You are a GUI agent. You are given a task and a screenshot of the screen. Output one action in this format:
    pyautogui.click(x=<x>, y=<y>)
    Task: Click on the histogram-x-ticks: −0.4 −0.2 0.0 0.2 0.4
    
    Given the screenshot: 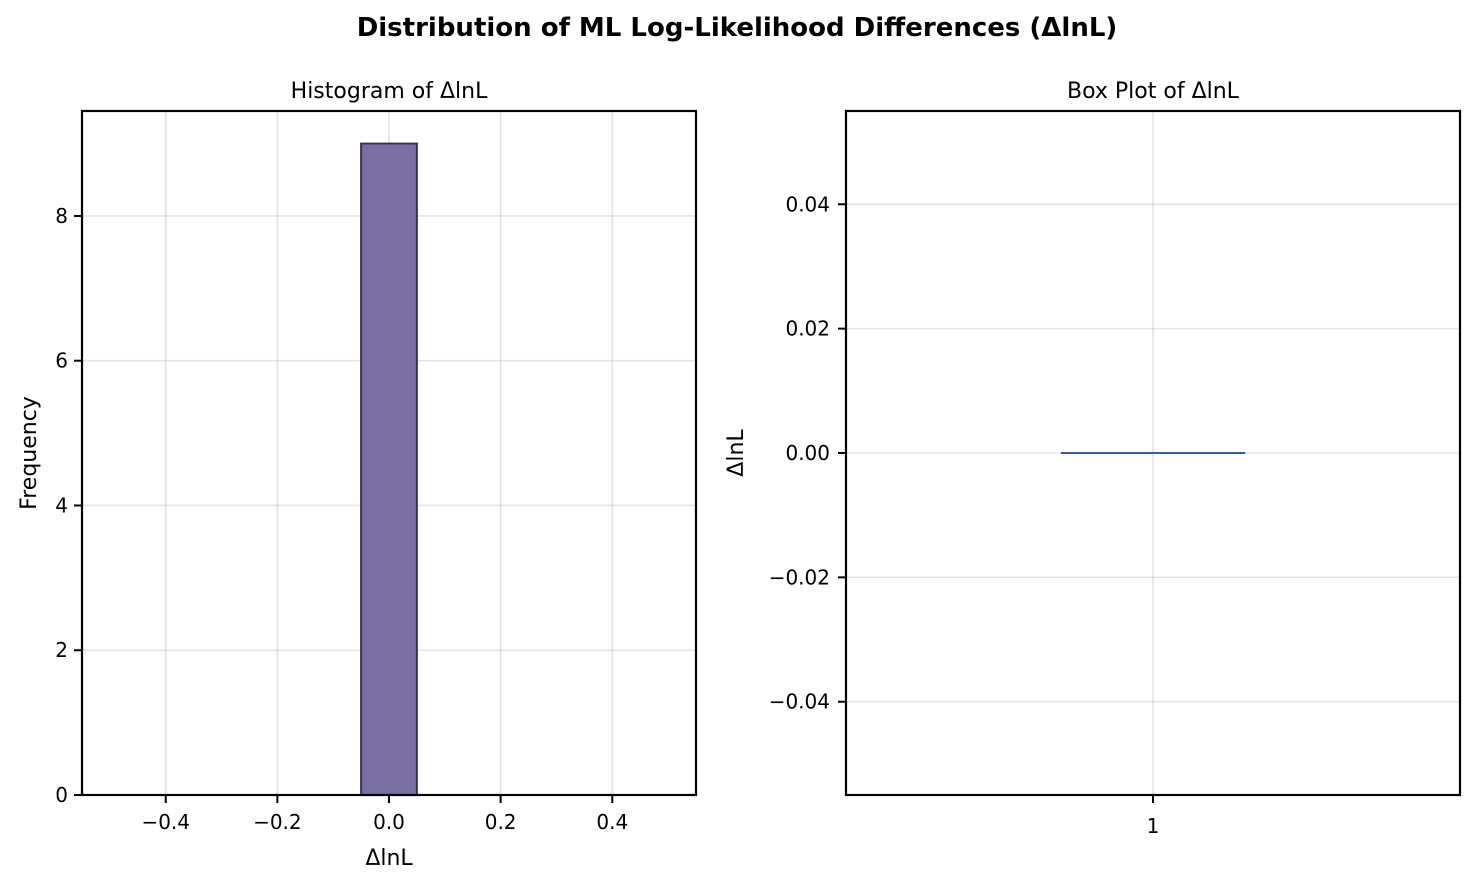 What is the action you would take?
    pyautogui.click(x=384, y=814)
    